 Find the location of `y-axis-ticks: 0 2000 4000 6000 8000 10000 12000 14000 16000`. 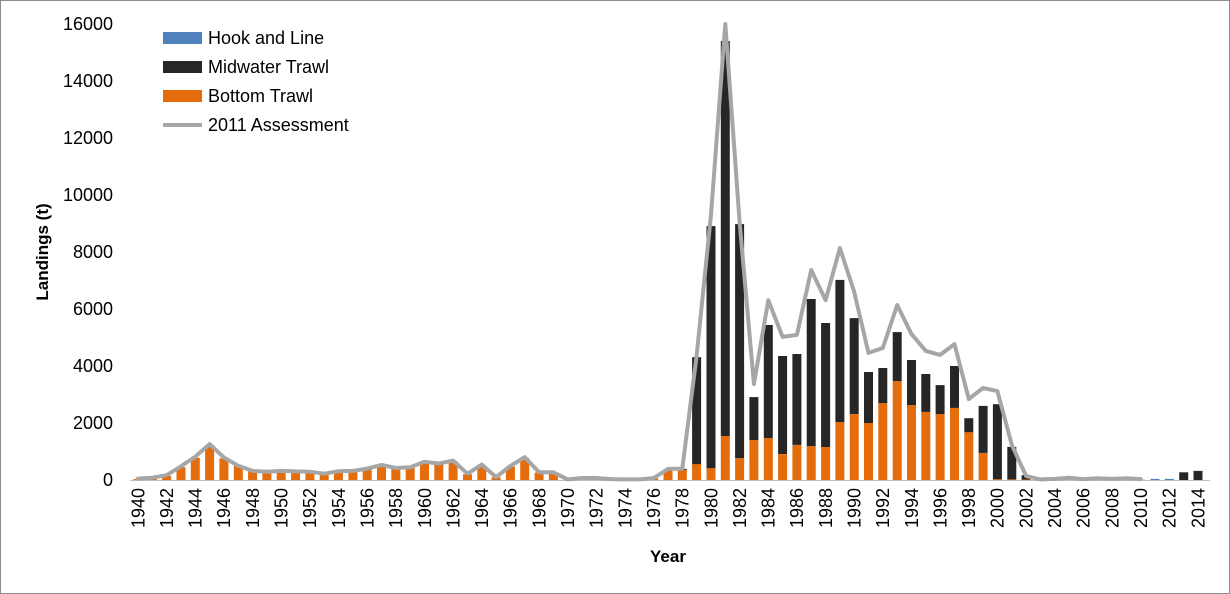

y-axis-ticks: 0 2000 4000 6000 8000 10000 12000 14000 16000 is located at coordinates (88, 252).